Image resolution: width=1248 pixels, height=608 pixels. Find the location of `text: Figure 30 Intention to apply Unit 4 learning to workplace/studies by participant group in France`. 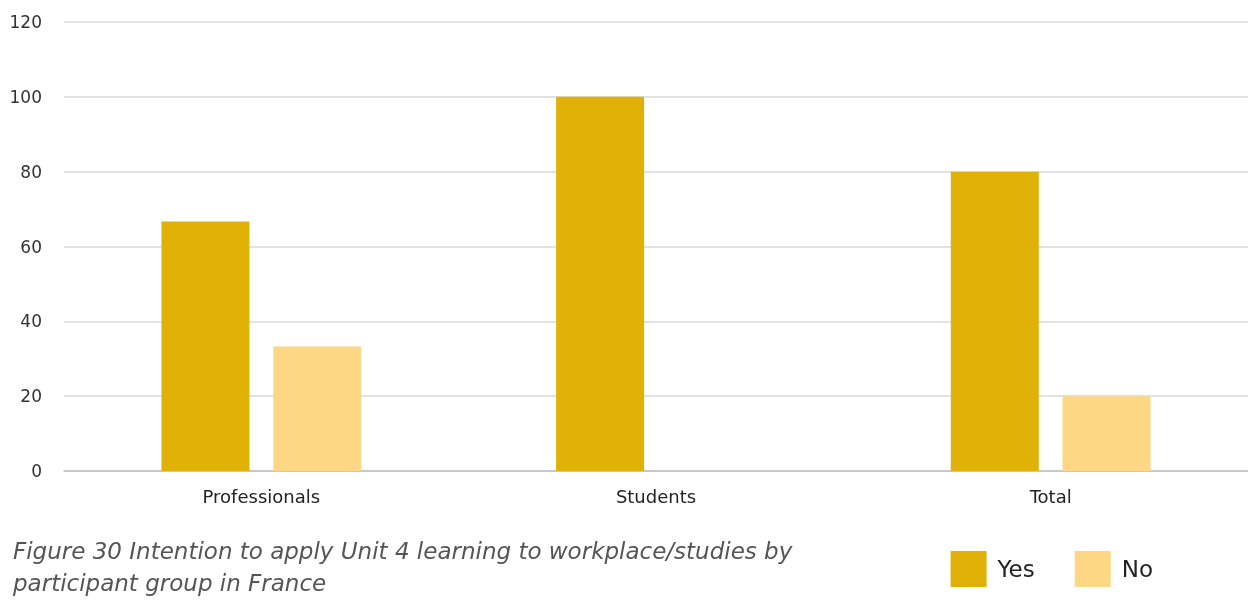

text: Figure 30 Intention to apply Unit 4 learning to workplace/studies by participant group in France is located at coordinates (406, 567).